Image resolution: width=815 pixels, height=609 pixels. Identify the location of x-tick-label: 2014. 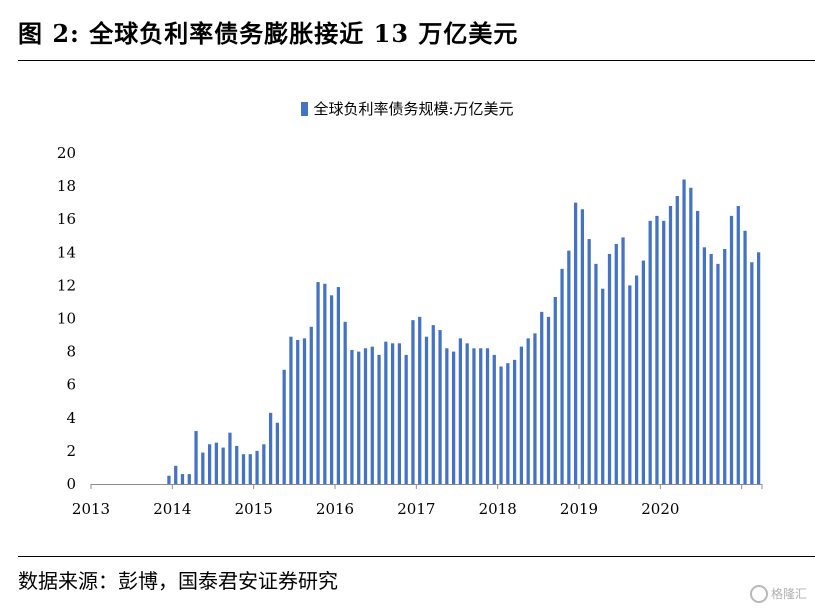
(172, 509).